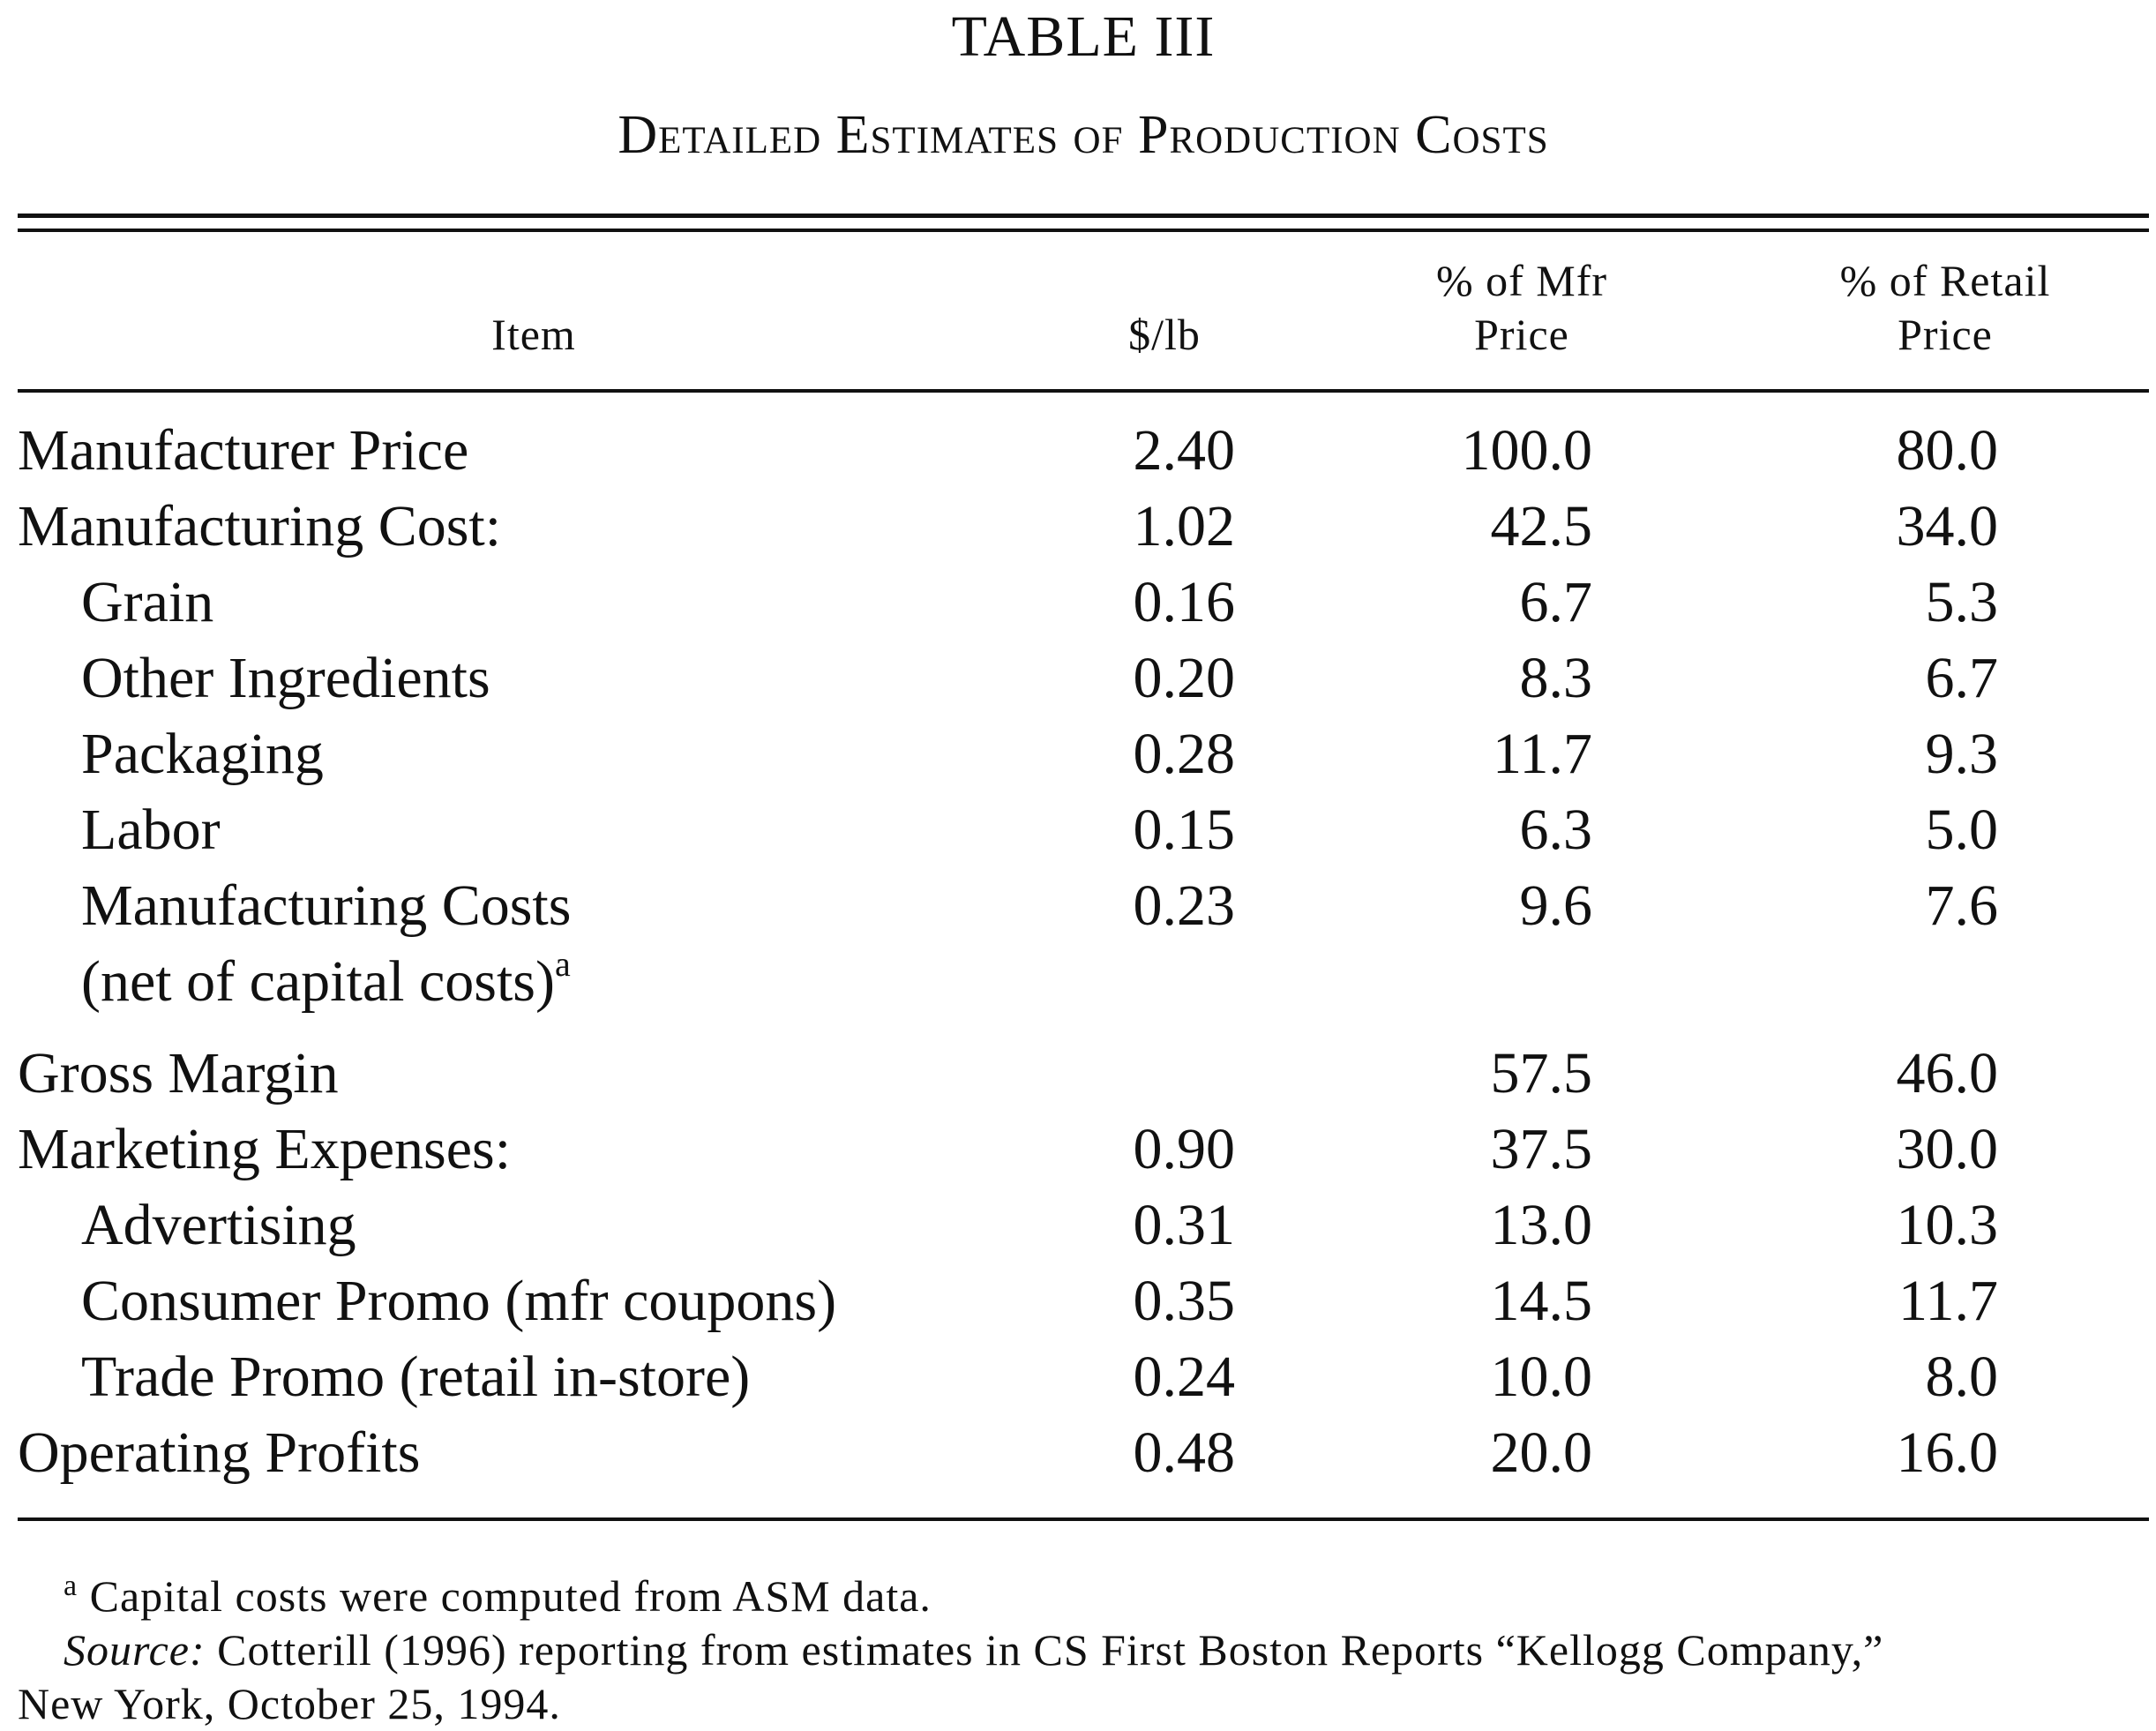 The height and width of the screenshot is (1731, 2156). I want to click on table-title: Detailed Estimates of Production Costs, so click(1083, 135).